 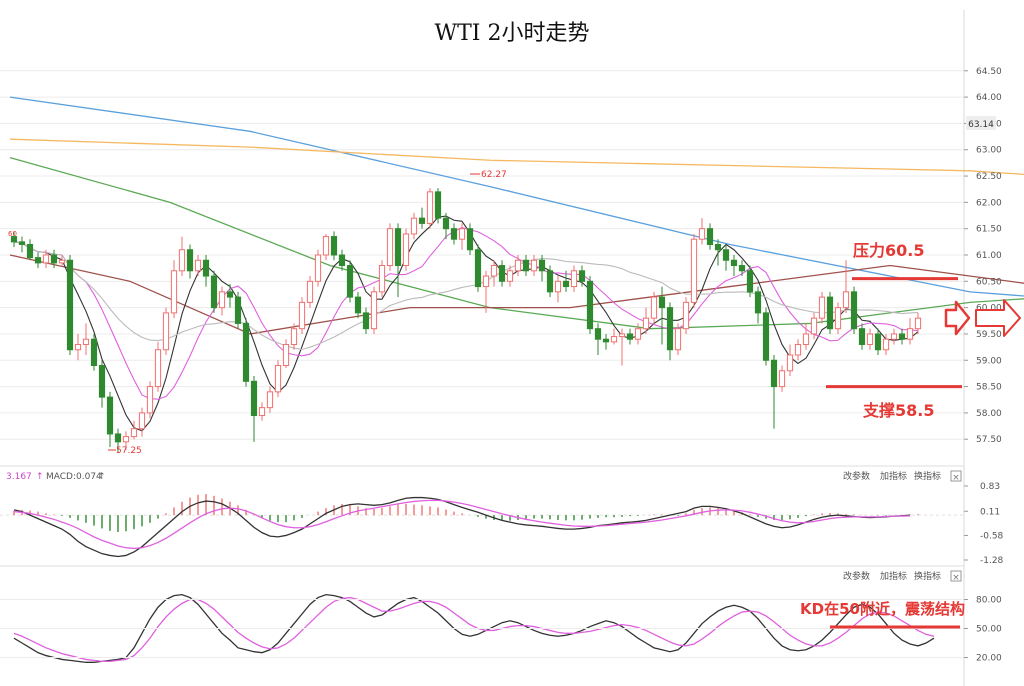 What do you see at coordinates (19, 477) in the screenshot?
I see `macd-header-value: 3.167` at bounding box center [19, 477].